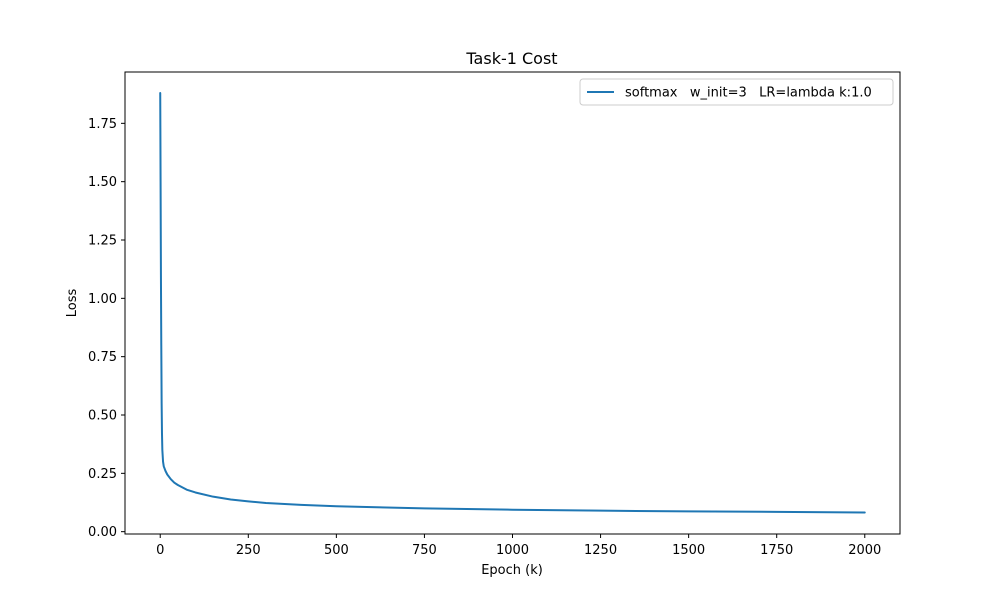 Image resolution: width=1000 pixels, height=600 pixels. Describe the element at coordinates (72, 303) in the screenshot. I see `y-axis-label: Loss` at that location.